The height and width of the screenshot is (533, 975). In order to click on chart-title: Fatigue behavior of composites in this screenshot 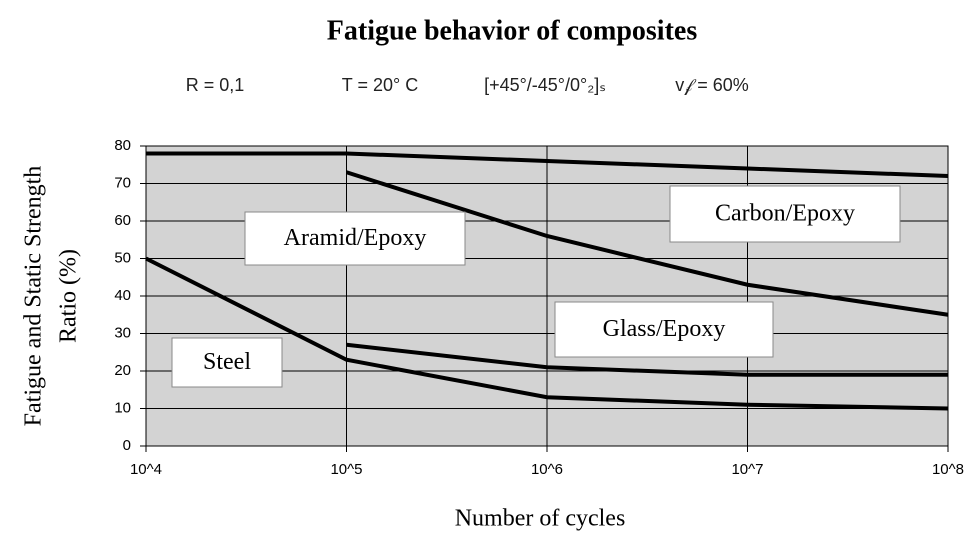, I will do `click(512, 30)`.